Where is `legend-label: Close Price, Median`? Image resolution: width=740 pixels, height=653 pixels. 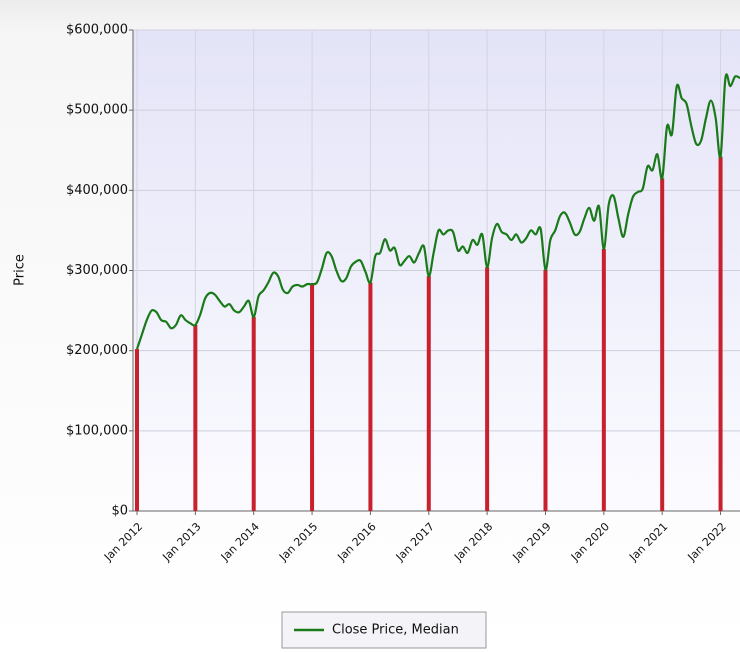
legend-label: Close Price, Median is located at coordinates (395, 630).